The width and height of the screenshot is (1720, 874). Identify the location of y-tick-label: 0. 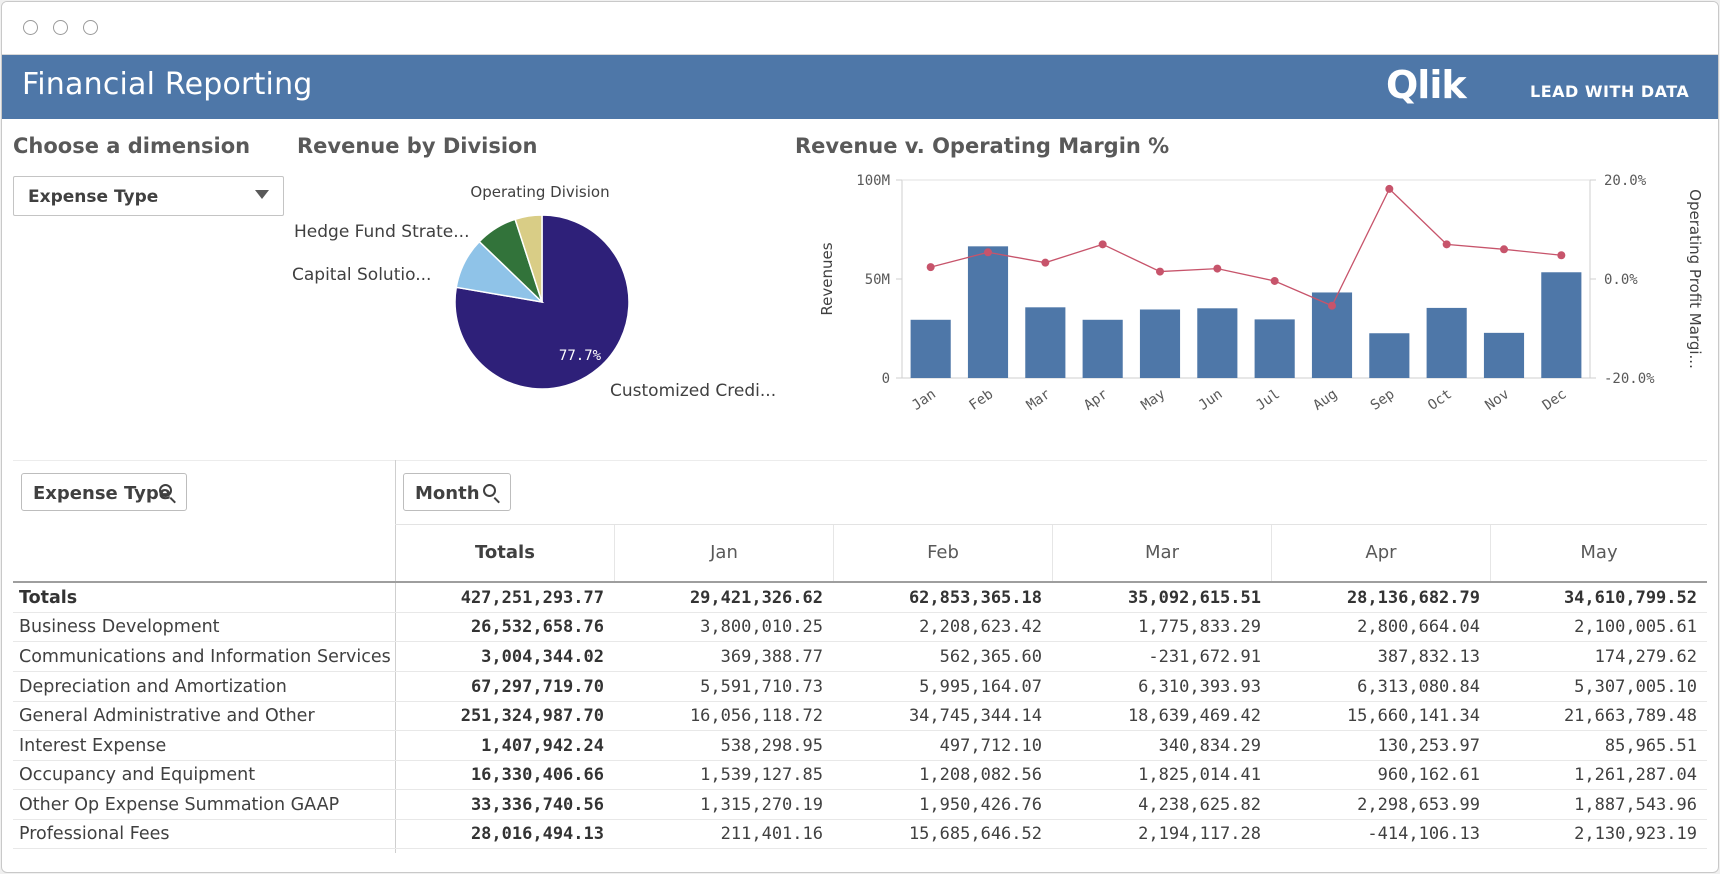
(886, 379).